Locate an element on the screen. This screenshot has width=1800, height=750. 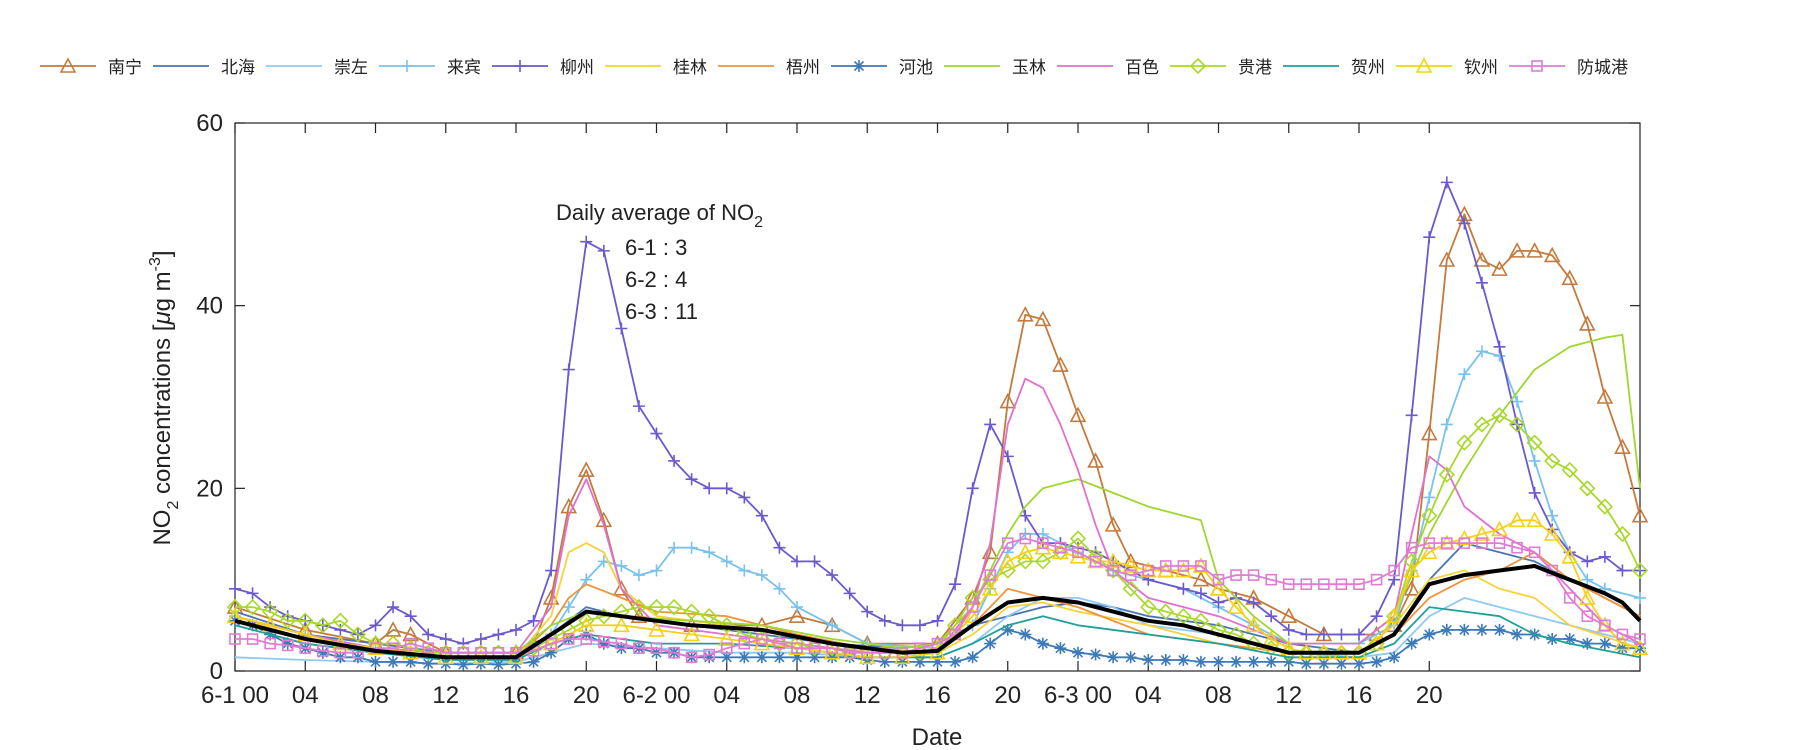
y-tick-label: 20 is located at coordinates (209, 488).